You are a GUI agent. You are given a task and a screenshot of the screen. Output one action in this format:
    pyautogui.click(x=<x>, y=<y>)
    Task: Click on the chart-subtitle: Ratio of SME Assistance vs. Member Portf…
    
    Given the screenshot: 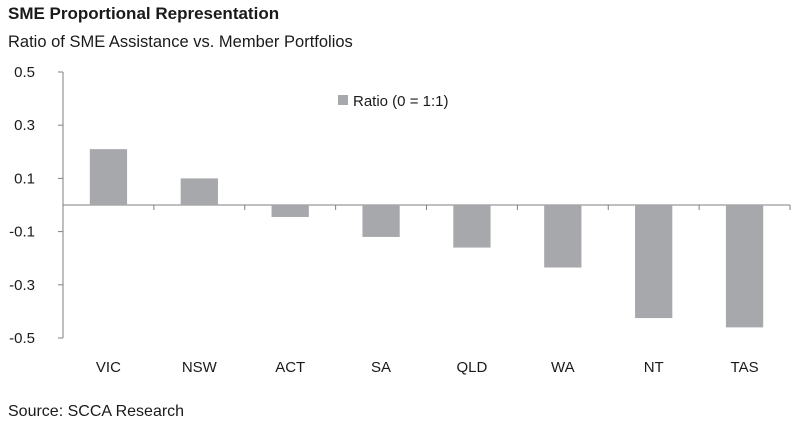 What is the action you would take?
    pyautogui.click(x=180, y=42)
    